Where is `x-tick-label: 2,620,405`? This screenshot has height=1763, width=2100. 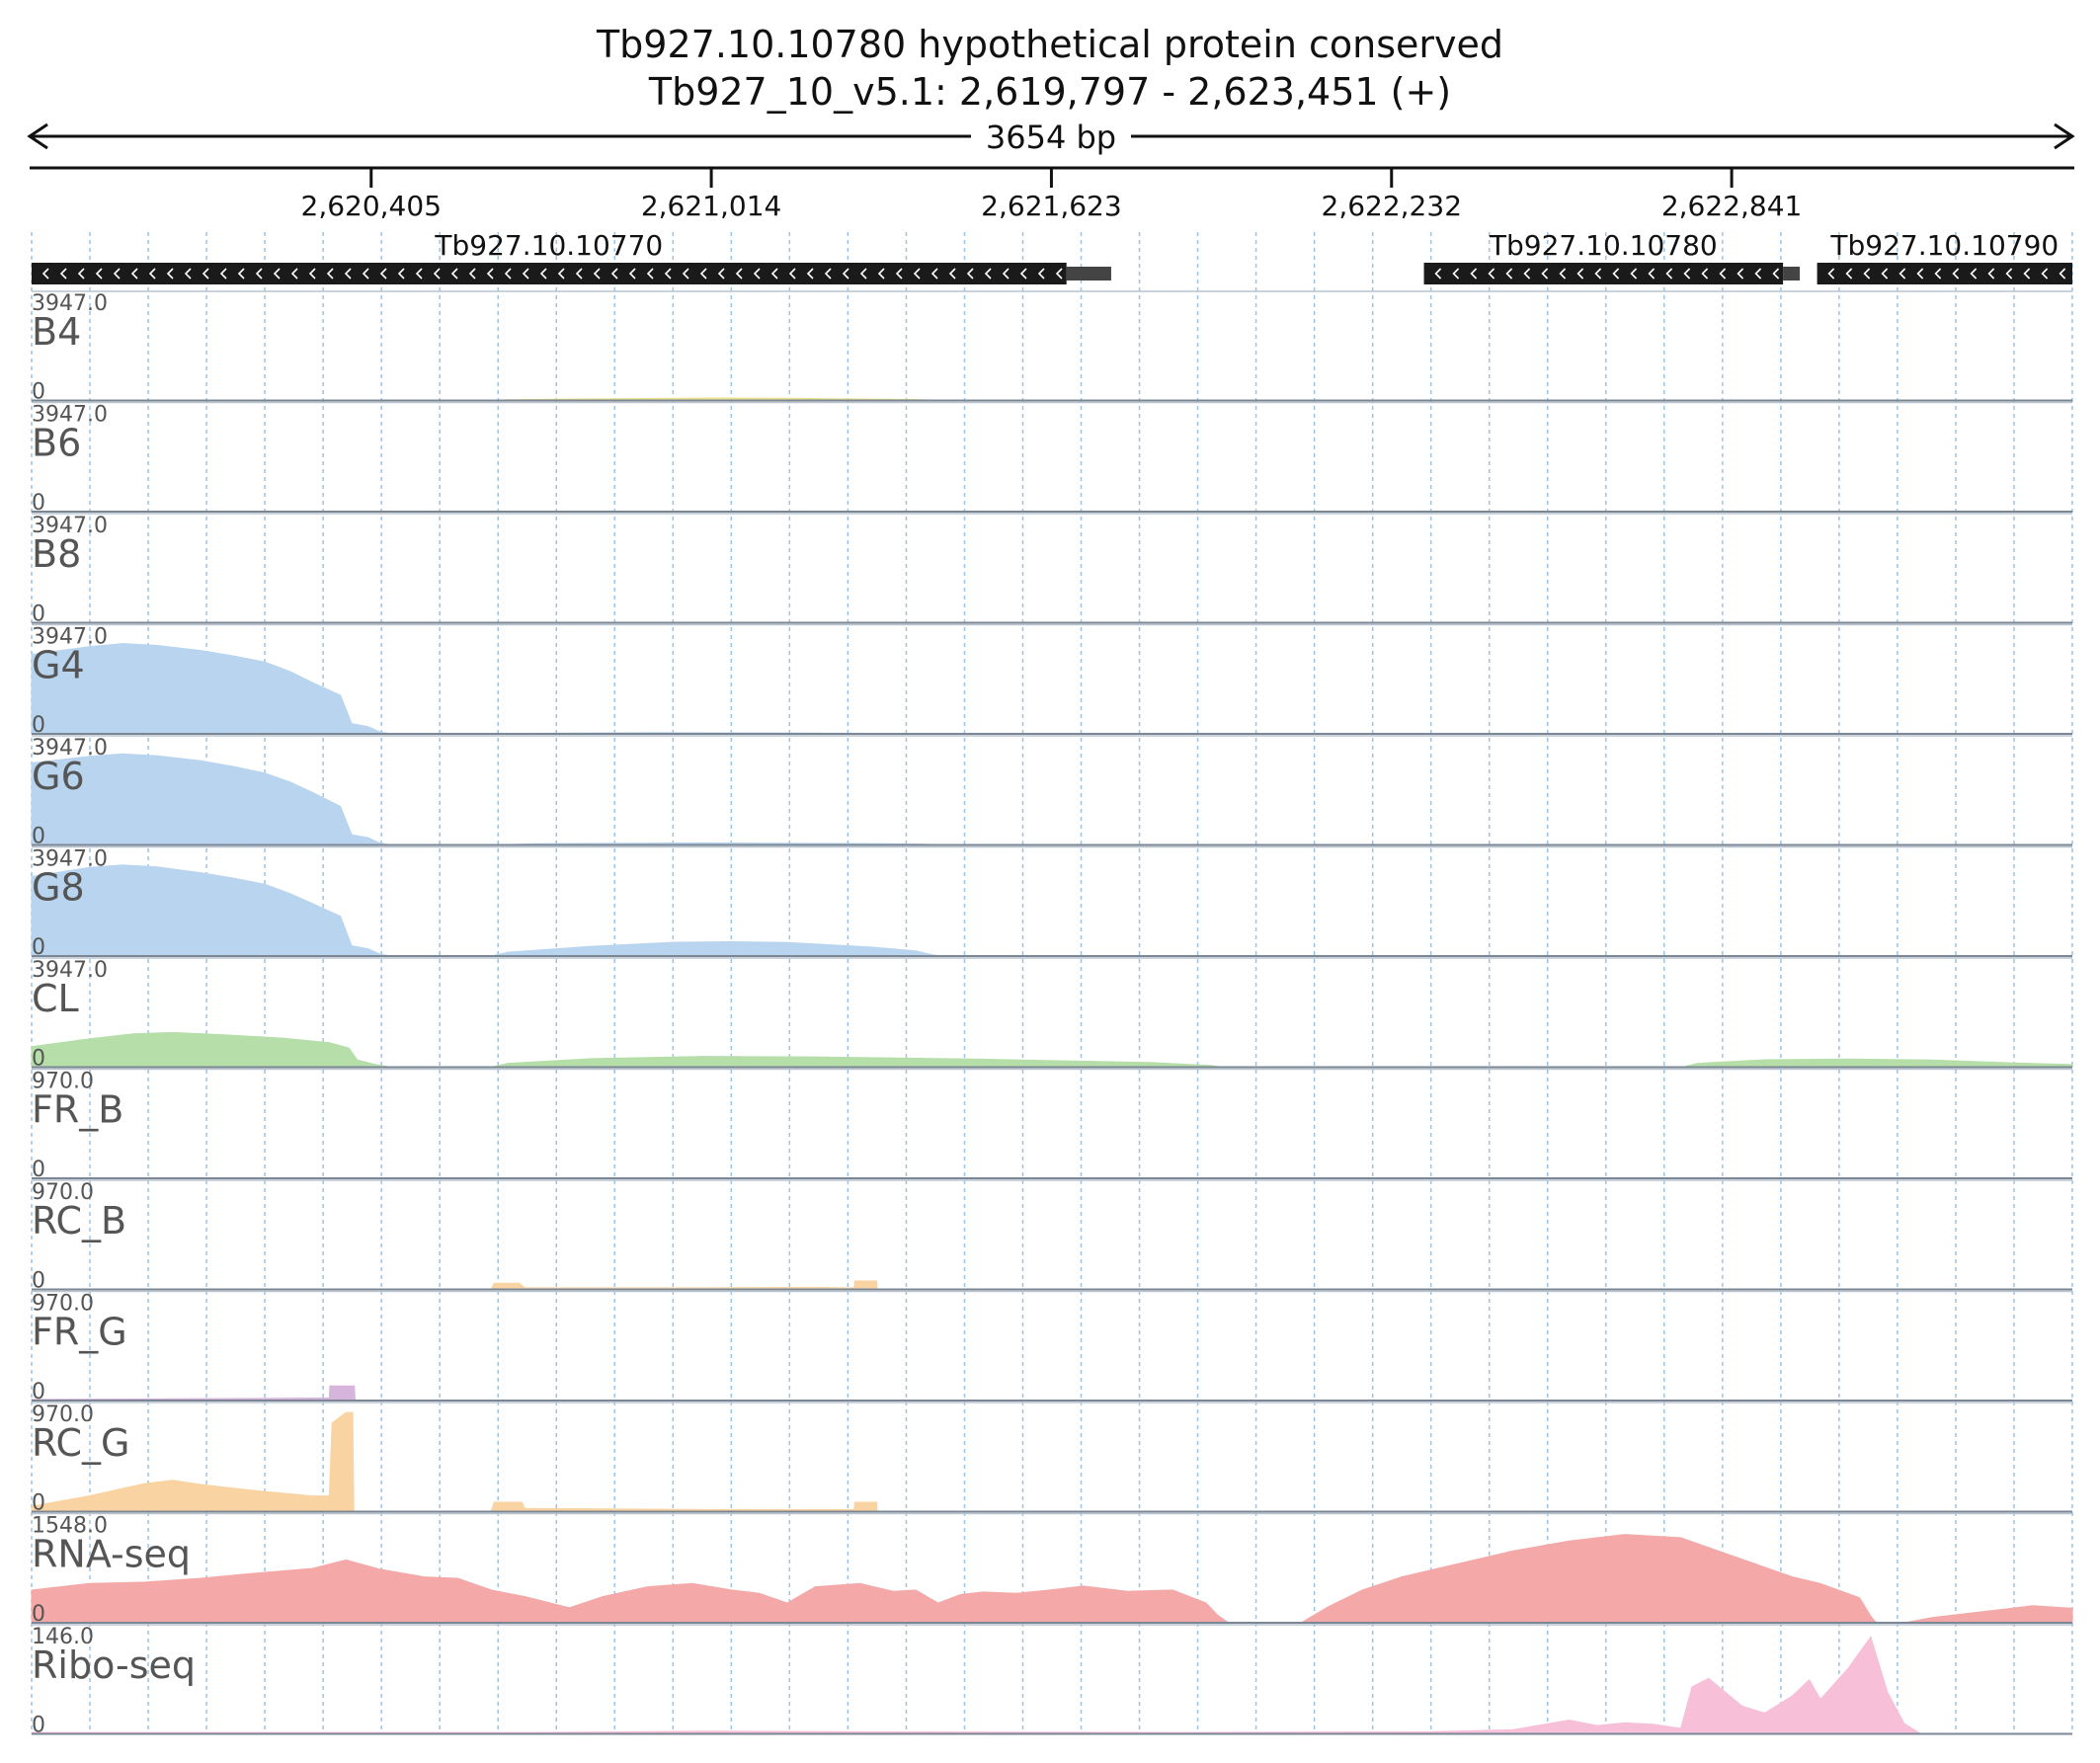 x-tick-label: 2,620,405 is located at coordinates (372, 206).